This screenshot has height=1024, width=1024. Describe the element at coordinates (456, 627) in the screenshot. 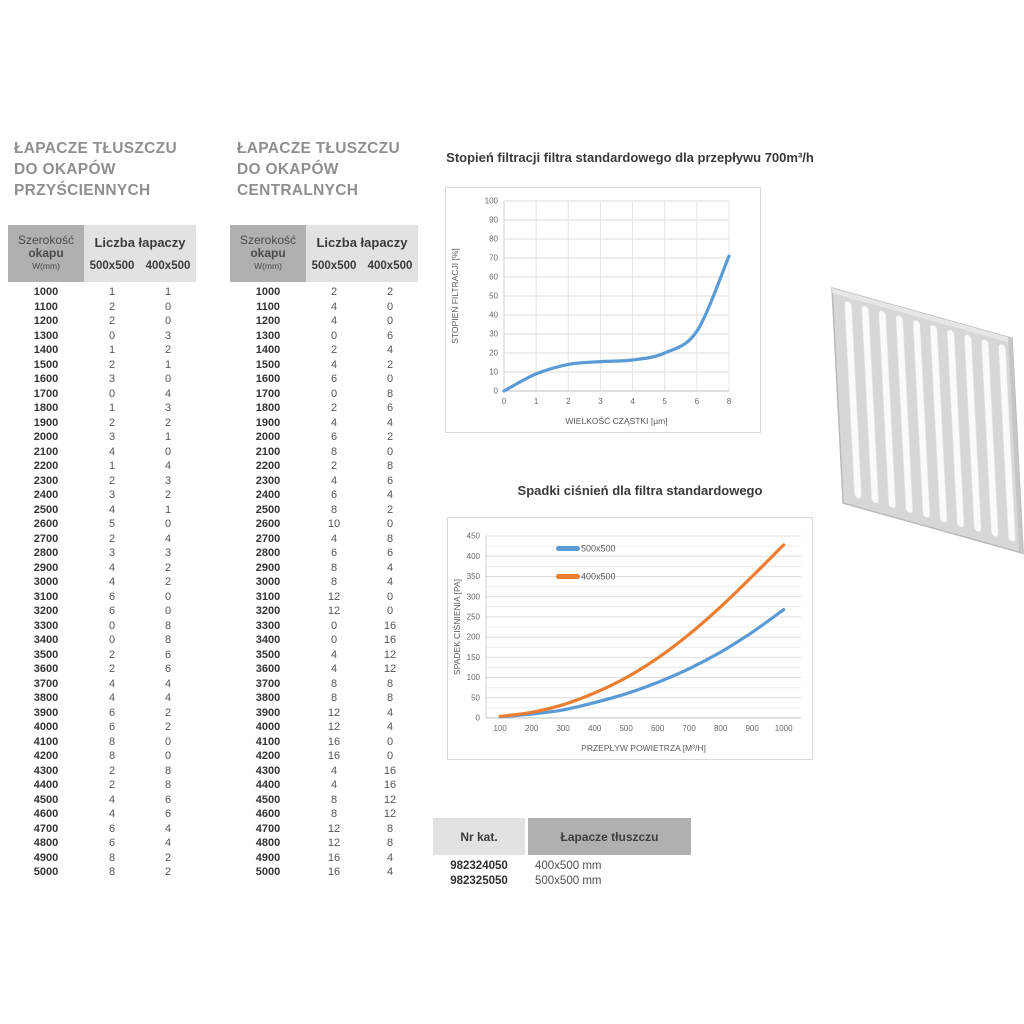

I see `y-axis-label: SPADEK CIŚNIENIA [PA]` at that location.